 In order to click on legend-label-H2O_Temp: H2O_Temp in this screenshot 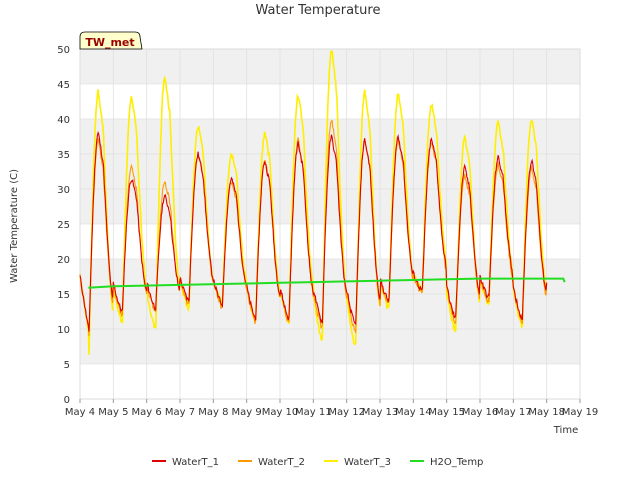, I will do `click(456, 462)`.